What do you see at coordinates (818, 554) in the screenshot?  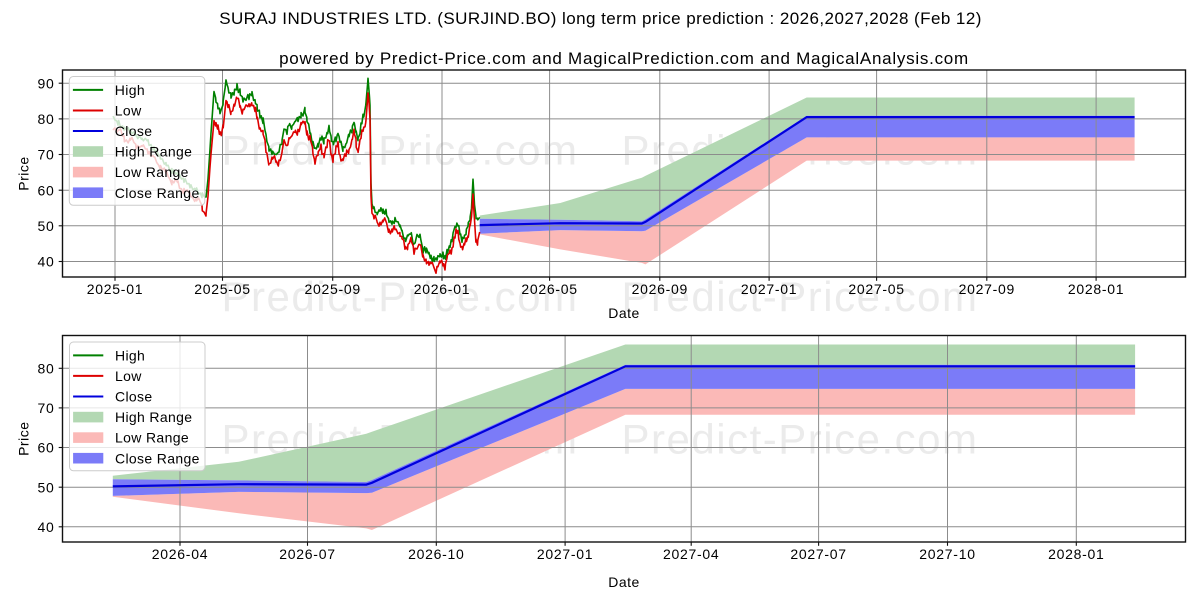 I see `svg-text: 2027-07` at bounding box center [818, 554].